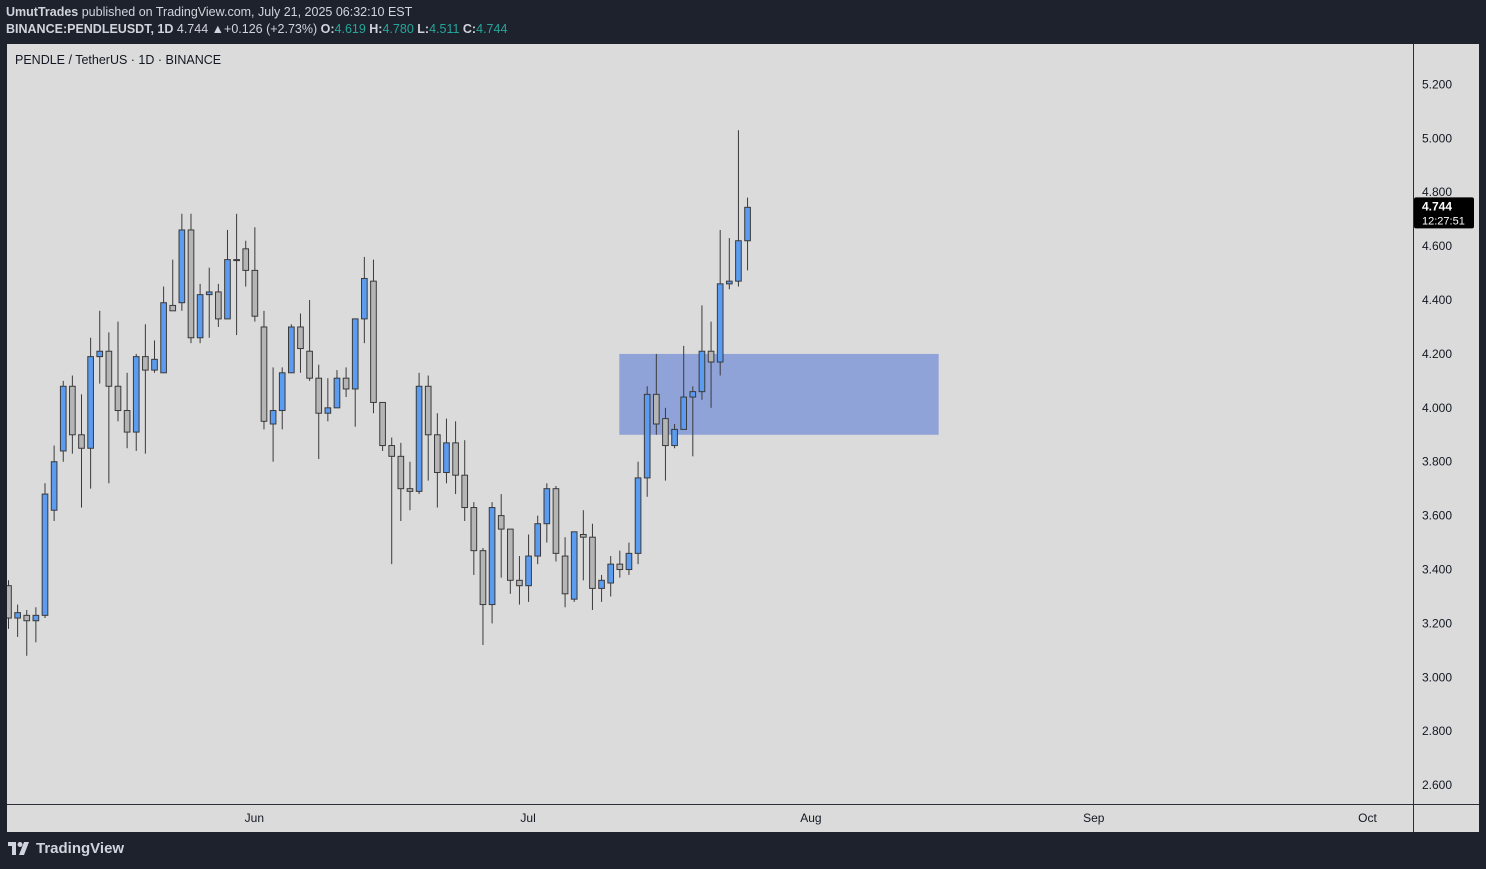 The width and height of the screenshot is (1486, 869). What do you see at coordinates (743, 818) in the screenshot?
I see `time-scale-panel` at bounding box center [743, 818].